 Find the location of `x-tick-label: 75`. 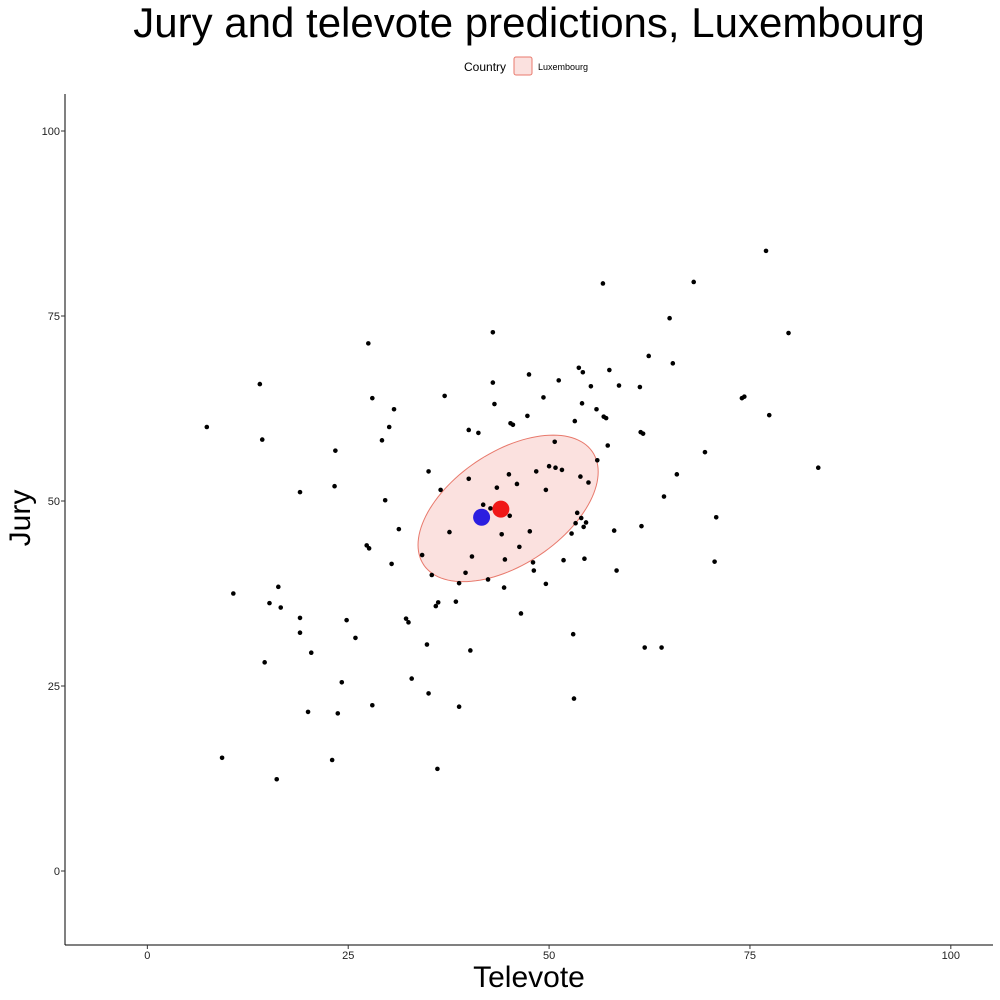

x-tick-label: 75 is located at coordinates (750, 956).